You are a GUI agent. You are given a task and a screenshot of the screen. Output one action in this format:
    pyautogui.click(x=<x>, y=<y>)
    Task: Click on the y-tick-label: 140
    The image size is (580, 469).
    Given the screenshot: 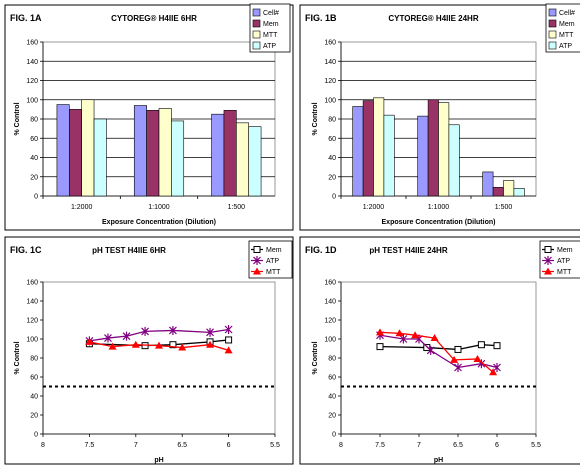 What is the action you would take?
    pyautogui.click(x=32, y=62)
    